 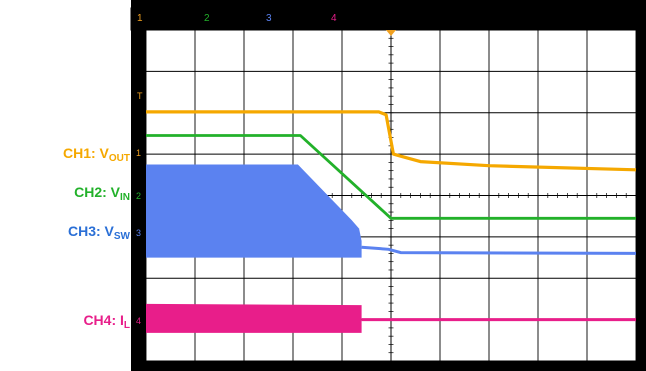 I want to click on ch2-scale: 5.00V/, so click(x=234, y=18).